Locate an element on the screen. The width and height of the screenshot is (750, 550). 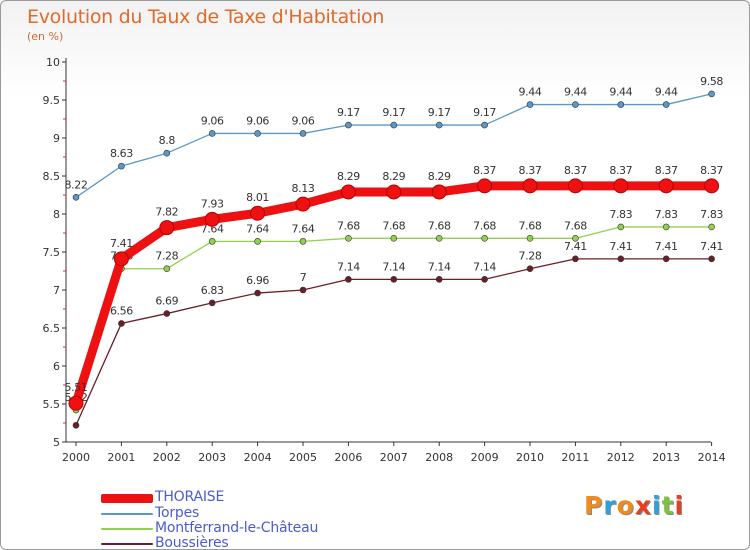
x-tick-label: 2004 is located at coordinates (258, 457).